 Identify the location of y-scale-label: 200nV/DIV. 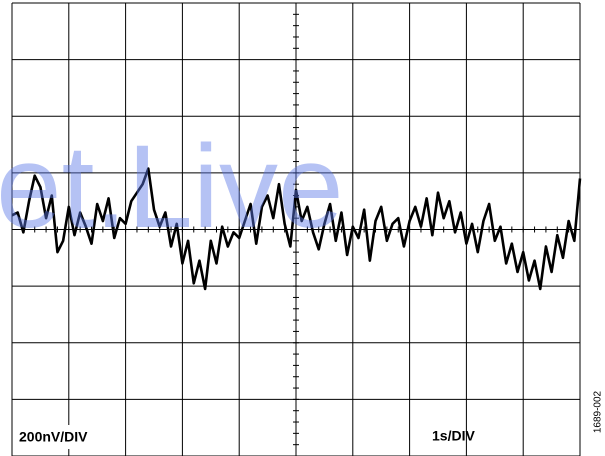
(53, 437).